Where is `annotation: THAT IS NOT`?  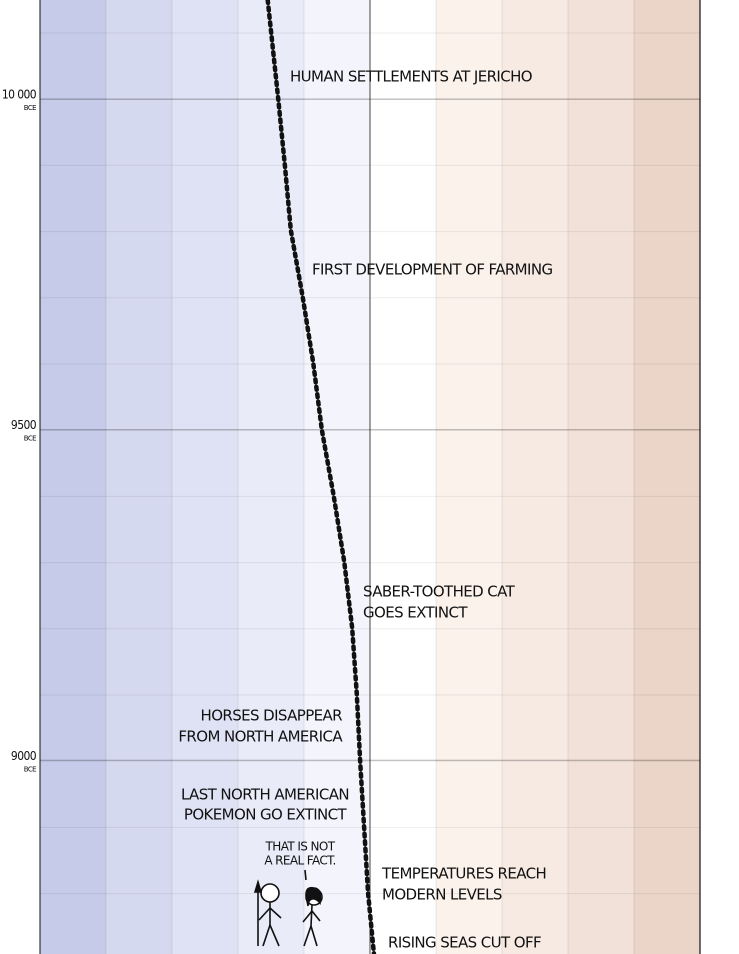
annotation: THAT IS NOT is located at coordinates (300, 847).